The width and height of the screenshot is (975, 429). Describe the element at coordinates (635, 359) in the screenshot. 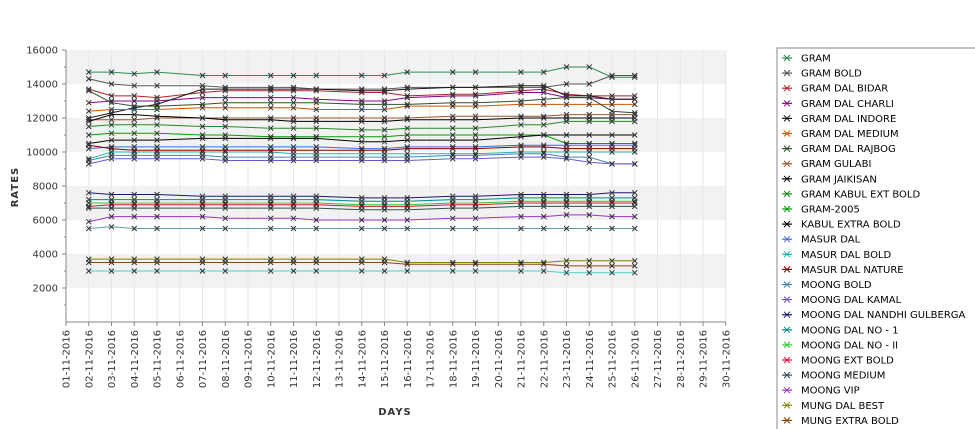

I see `x-tick-label: 26-11-2016` at that location.